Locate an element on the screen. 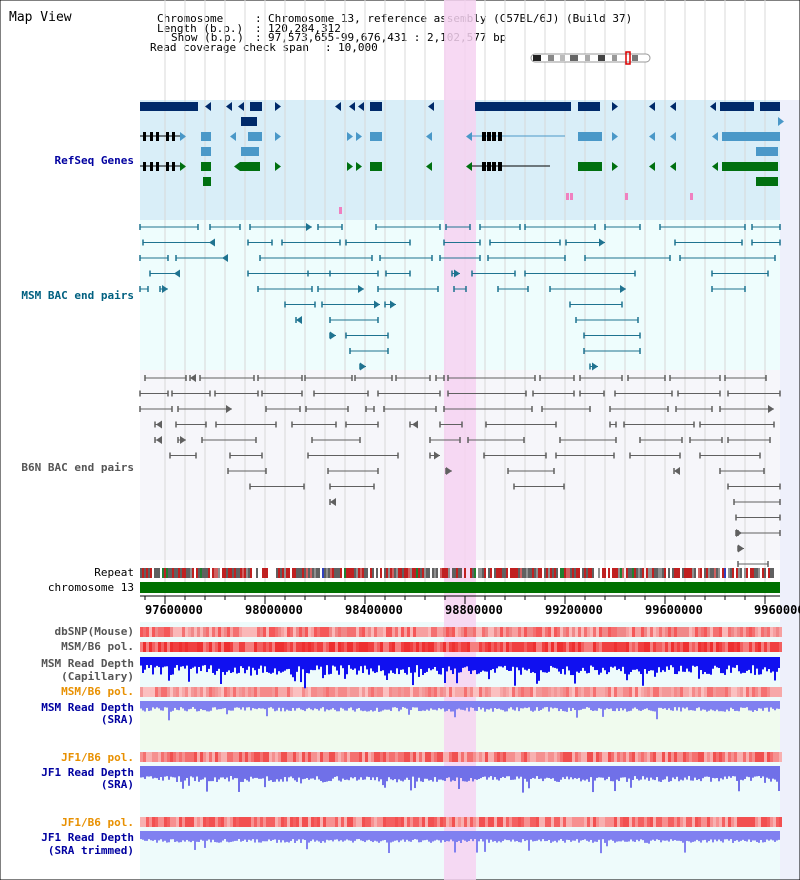 The height and width of the screenshot is (880, 800). tick-label: 99200000 is located at coordinates (574, 610).